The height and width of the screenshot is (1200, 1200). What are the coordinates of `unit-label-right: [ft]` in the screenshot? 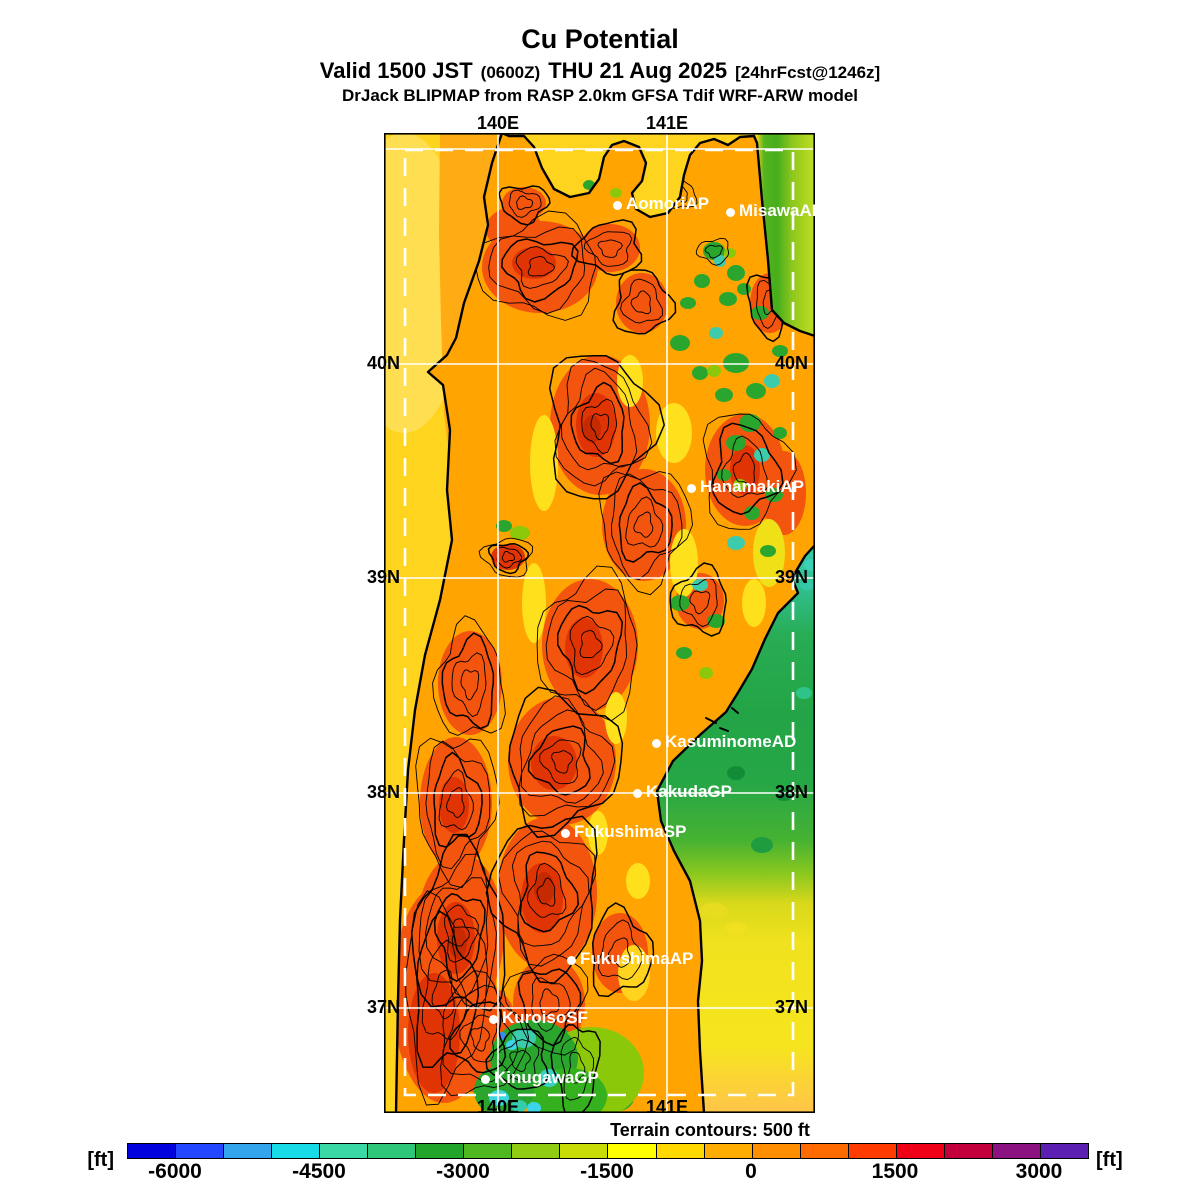 It's located at (1109, 1160).